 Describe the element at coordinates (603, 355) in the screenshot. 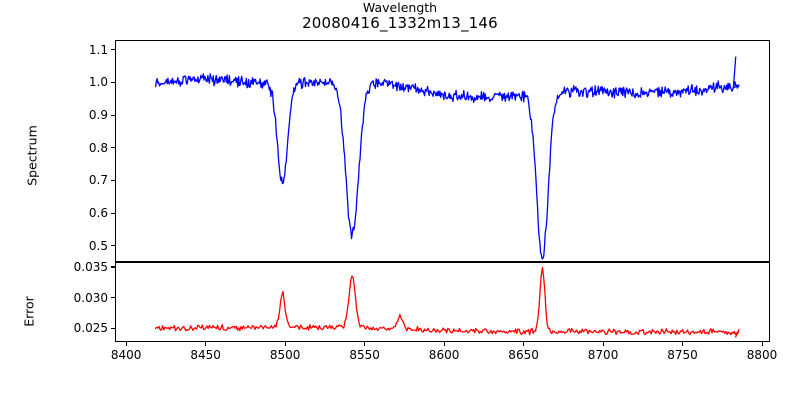

I see `xtick-label: 8700` at that location.